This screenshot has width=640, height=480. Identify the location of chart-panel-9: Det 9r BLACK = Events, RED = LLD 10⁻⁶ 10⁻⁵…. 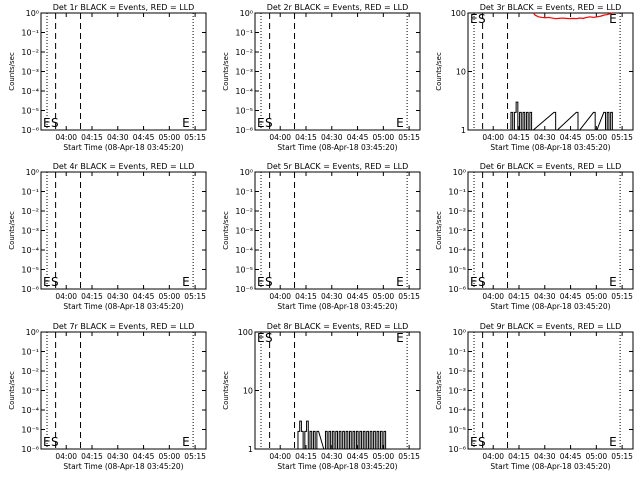
(534, 396).